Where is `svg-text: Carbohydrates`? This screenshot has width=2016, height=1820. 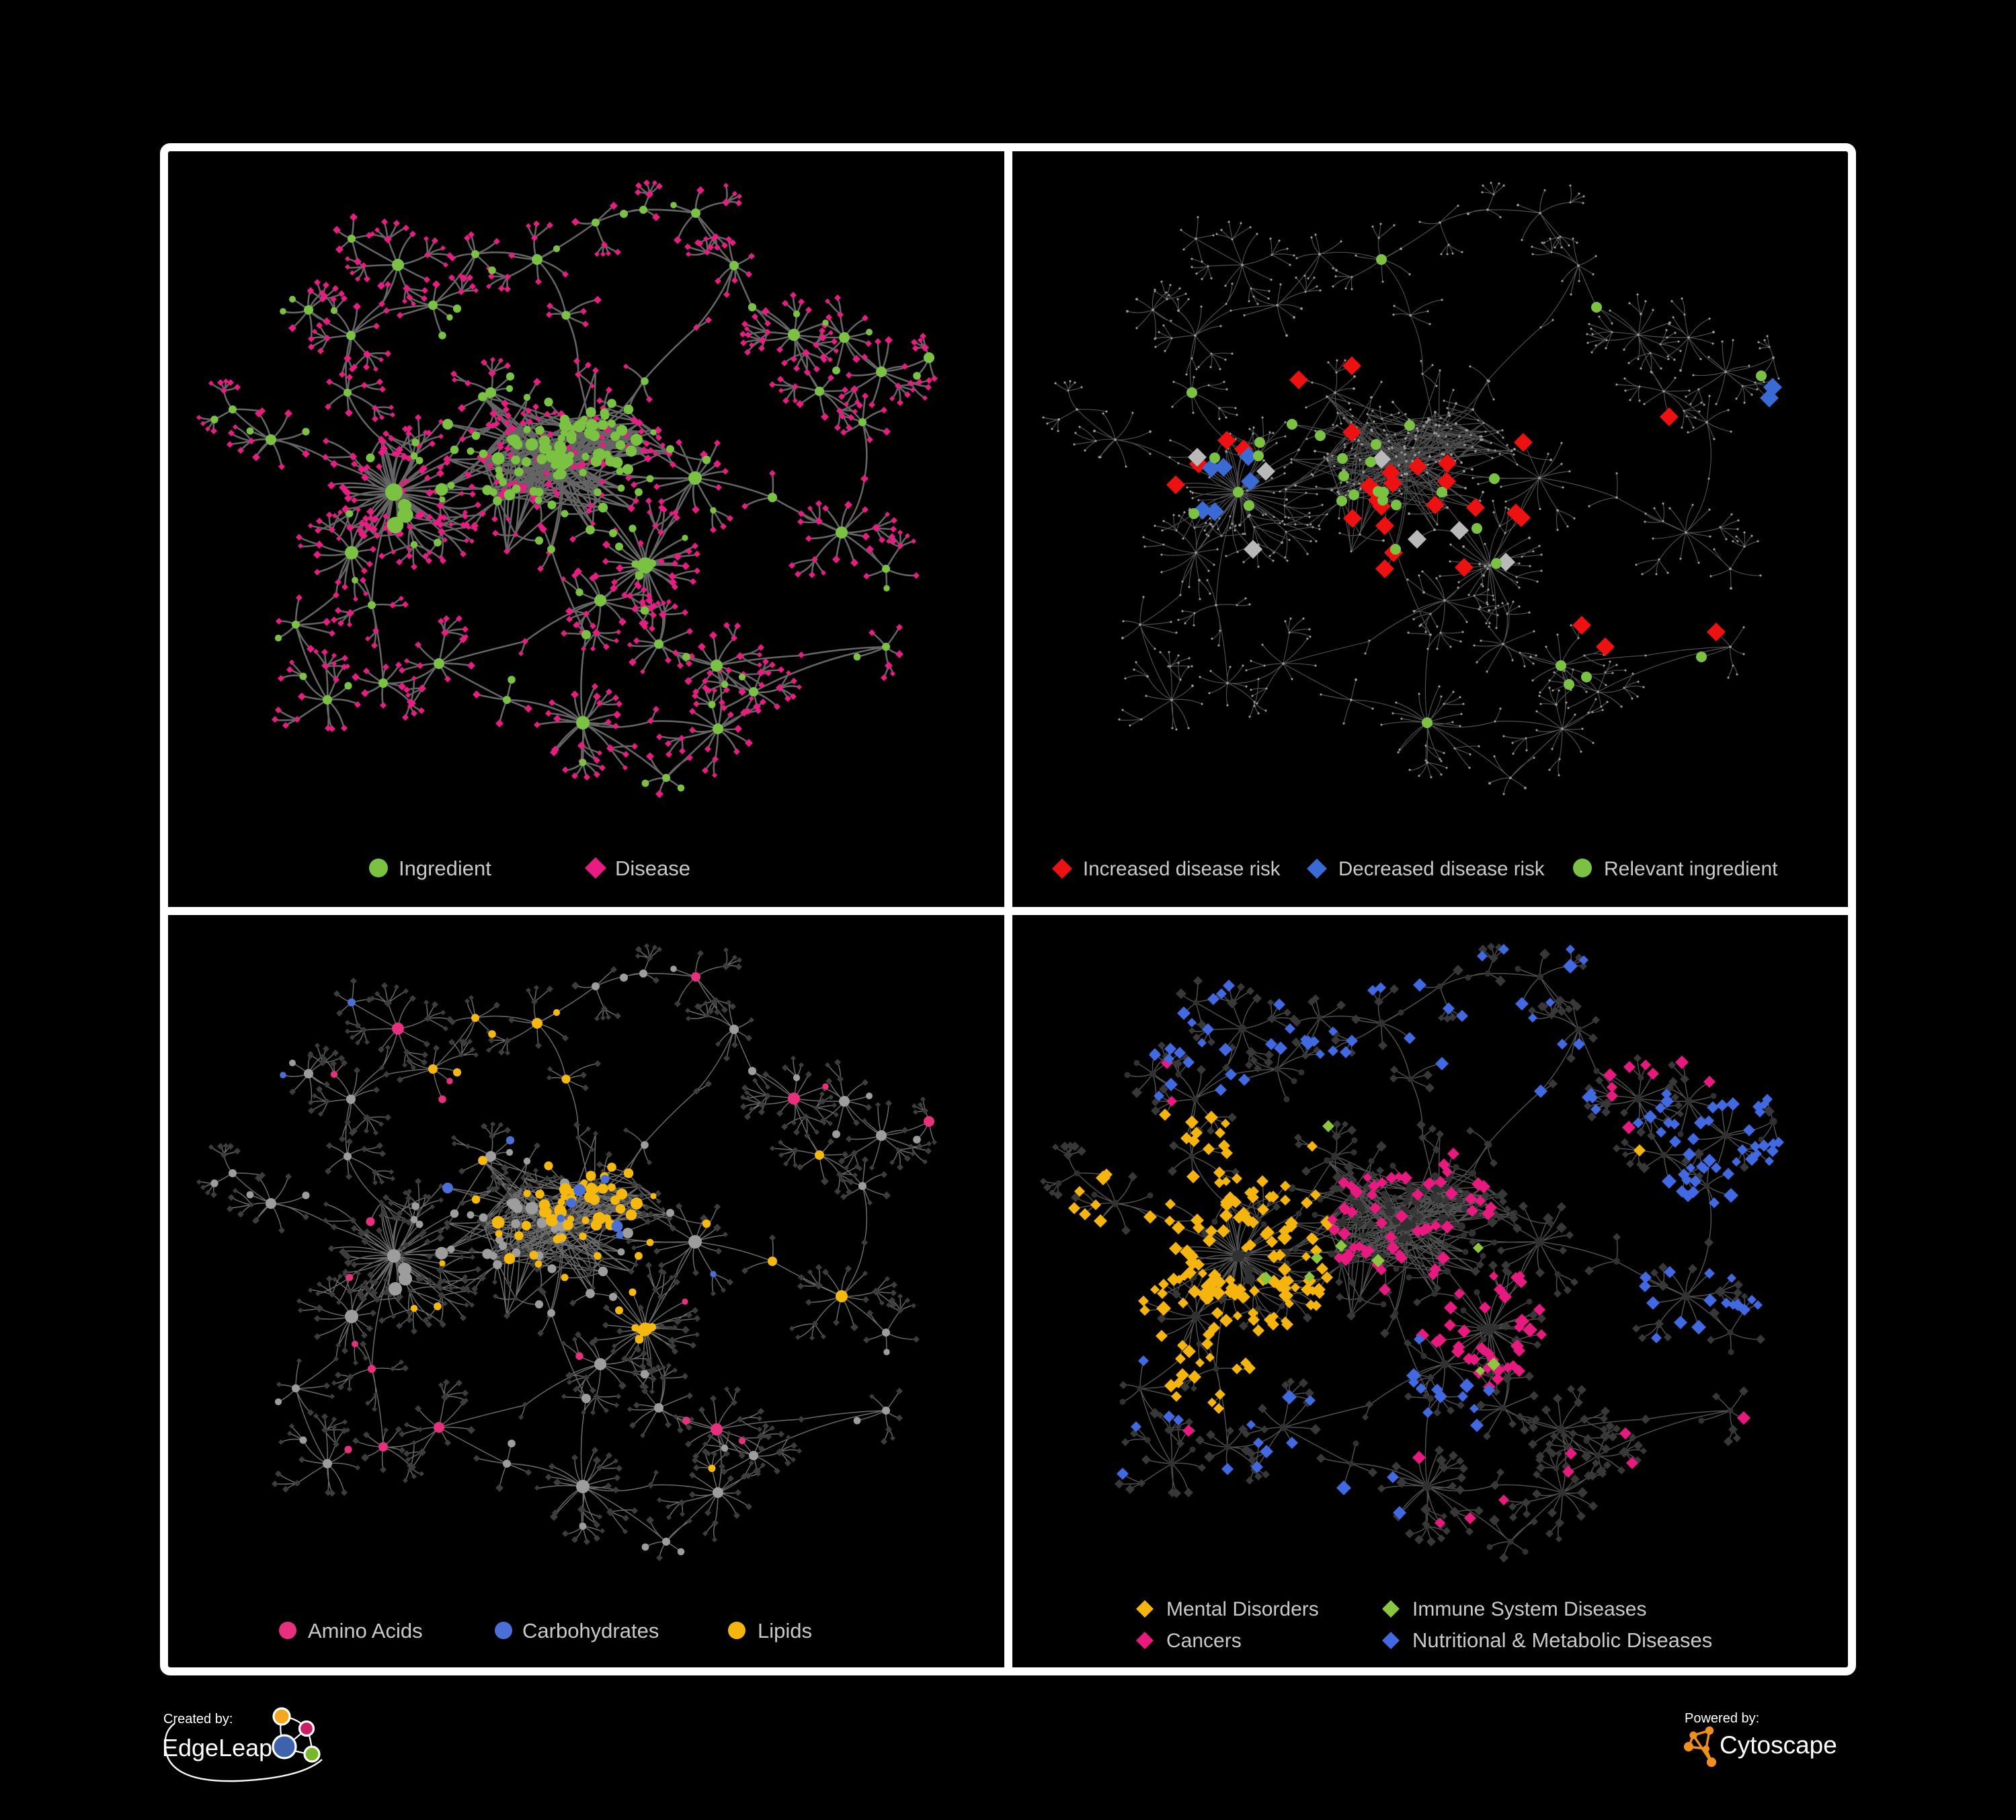
svg-text: Carbohydrates is located at coordinates (590, 1631).